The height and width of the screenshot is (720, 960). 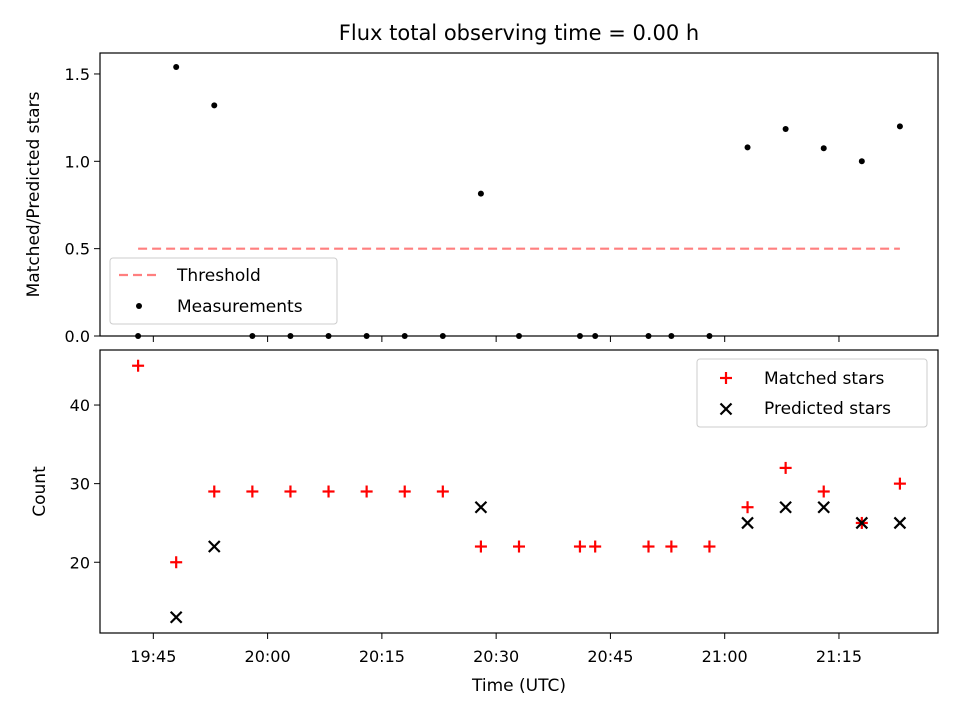 What do you see at coordinates (80, 484) in the screenshot?
I see `y-tick-label: 30` at bounding box center [80, 484].